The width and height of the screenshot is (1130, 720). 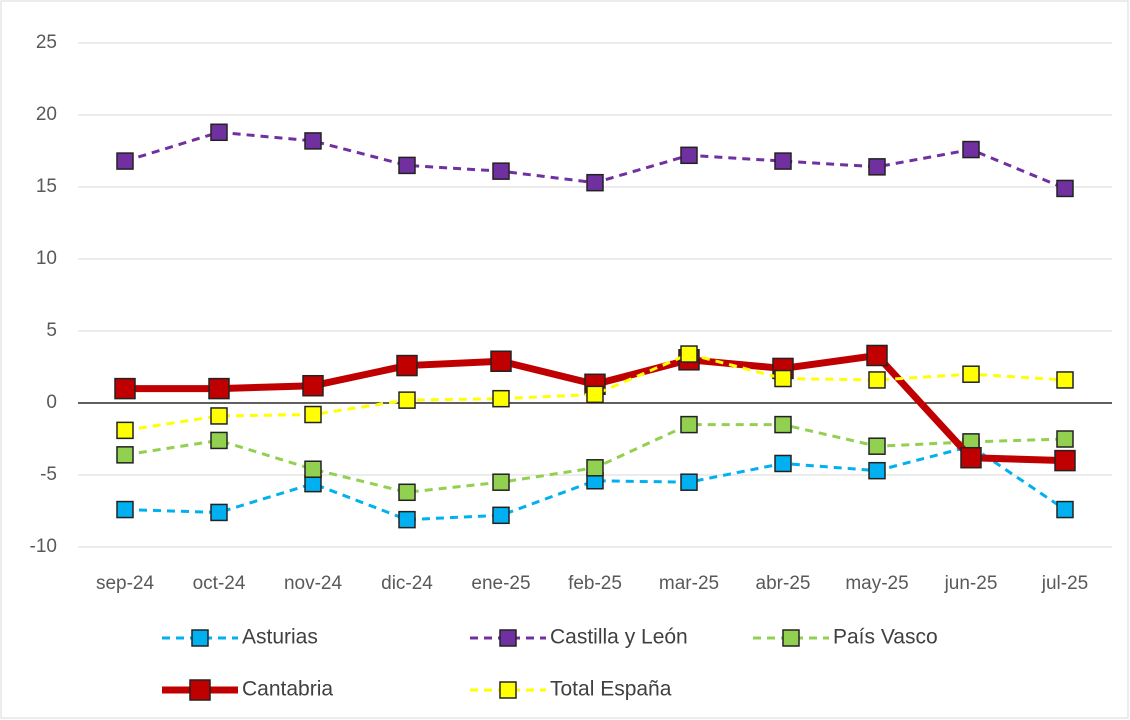 What do you see at coordinates (46, 42) in the screenshot?
I see `y-tick-label: 25` at bounding box center [46, 42].